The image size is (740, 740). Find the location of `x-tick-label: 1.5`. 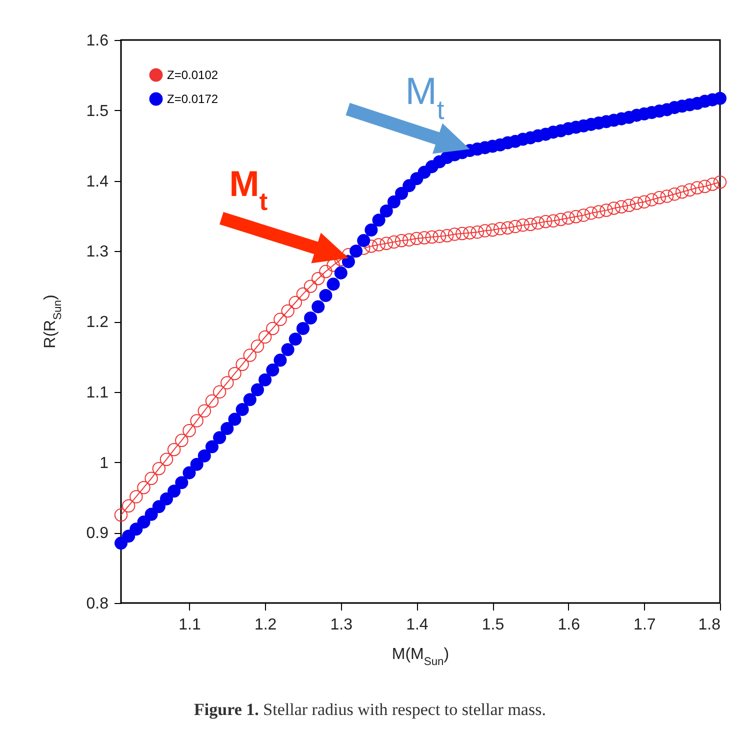

x-tick-label: 1.5 is located at coordinates (493, 625).